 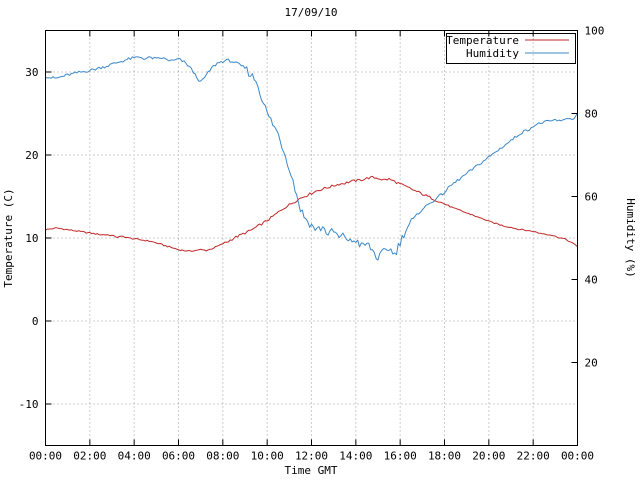 What do you see at coordinates (533, 456) in the screenshot?
I see `x-tick-label: 22:00` at bounding box center [533, 456].